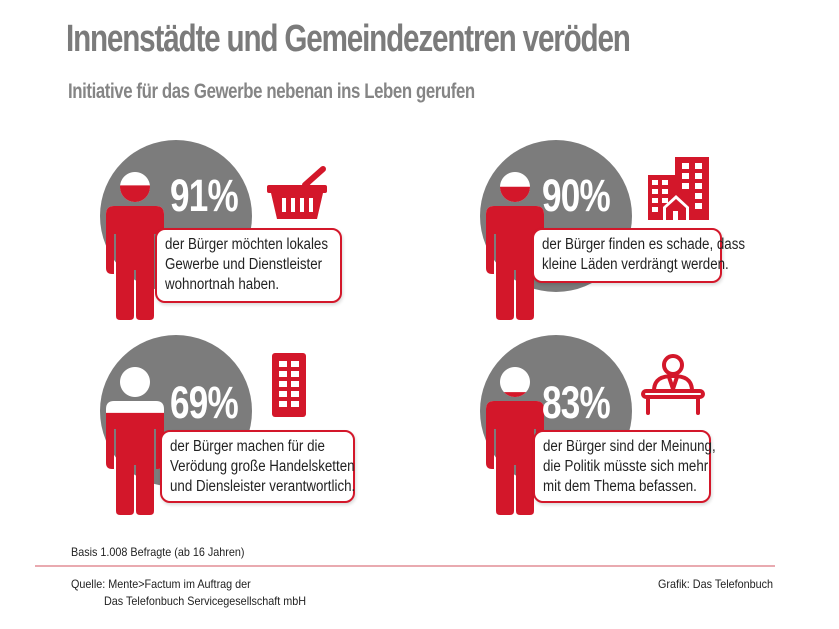 This screenshot has height=629, width=839. I want to click on description-line: Gewerbe und Dienstleister, so click(244, 264).